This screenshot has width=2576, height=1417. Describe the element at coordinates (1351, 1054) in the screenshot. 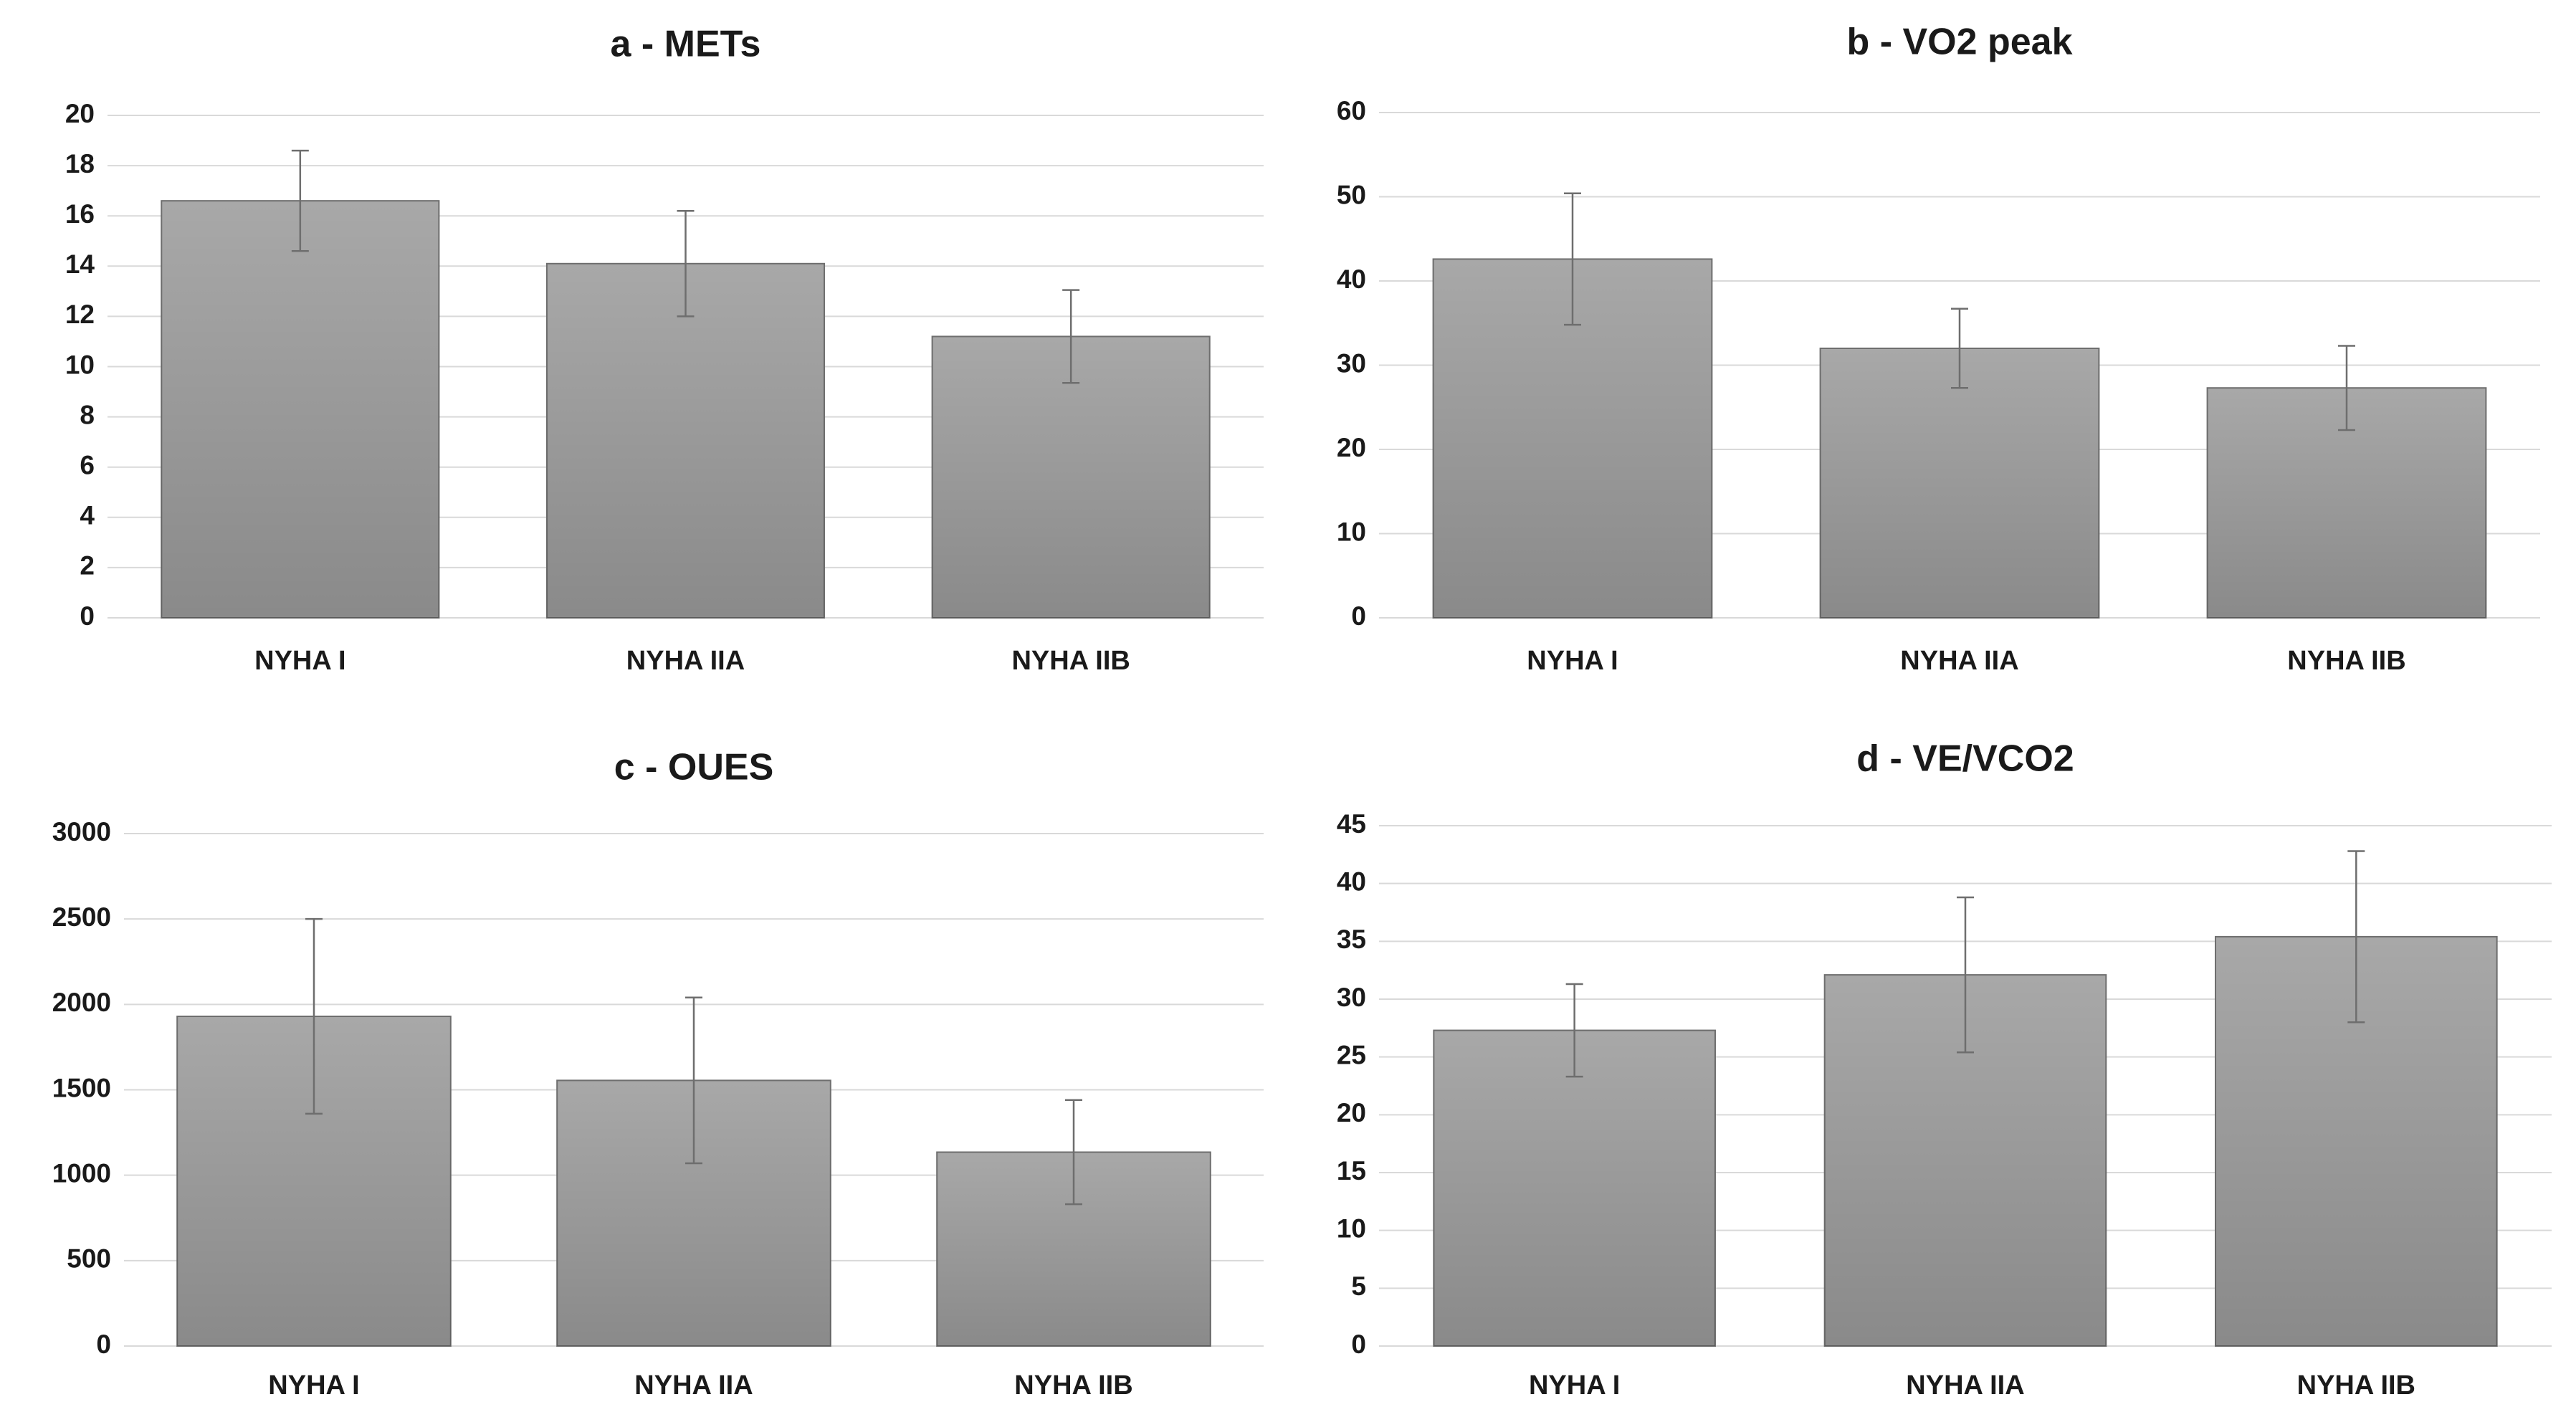

I see `y-tick-label: 25` at that location.